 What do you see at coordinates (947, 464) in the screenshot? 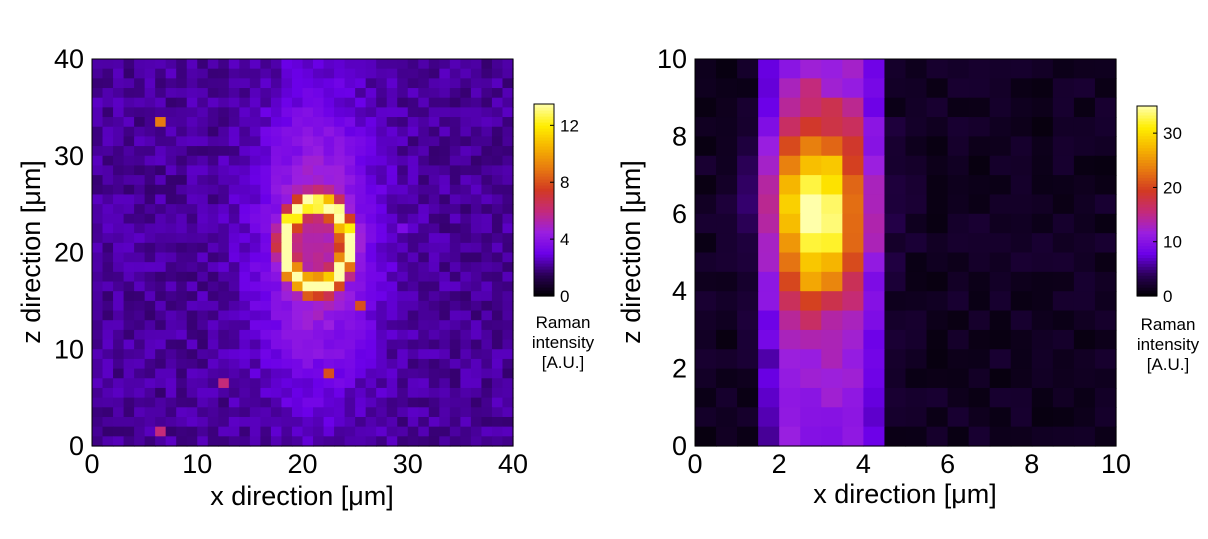
I see `x-tick-label: 6` at bounding box center [947, 464].